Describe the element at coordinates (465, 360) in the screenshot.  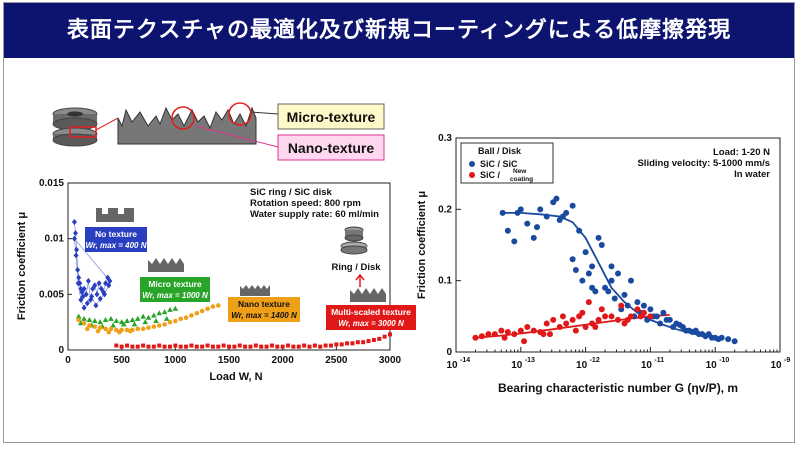
I see `chart2-x-tick-exponent: -14` at that location.